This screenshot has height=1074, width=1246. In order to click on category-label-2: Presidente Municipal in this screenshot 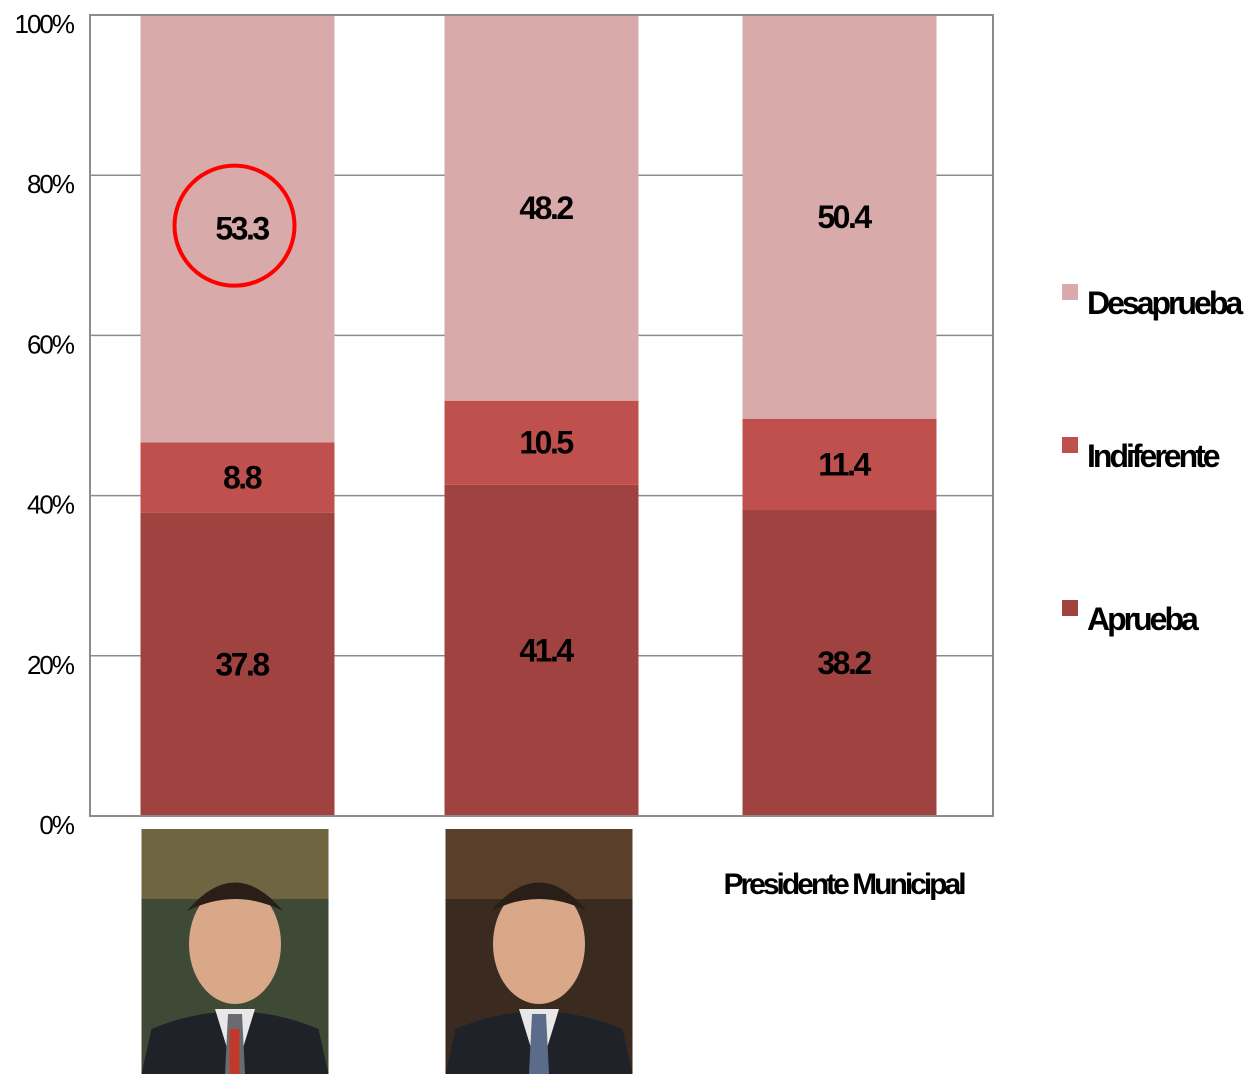, I will do `click(844, 884)`.